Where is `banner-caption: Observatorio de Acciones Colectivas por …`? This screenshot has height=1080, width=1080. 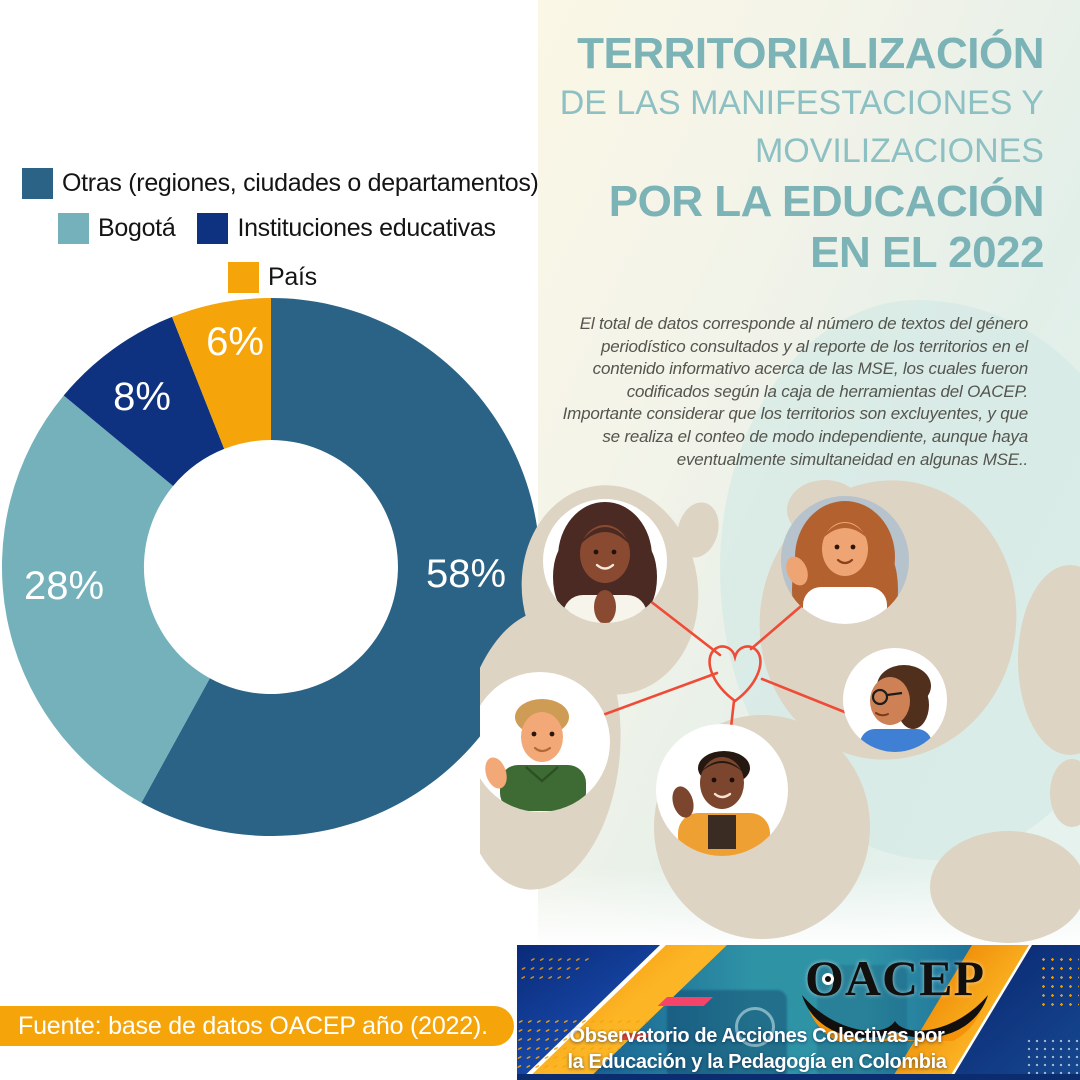 banner-caption: Observatorio de Acciones Colectivas por … is located at coordinates (757, 1049).